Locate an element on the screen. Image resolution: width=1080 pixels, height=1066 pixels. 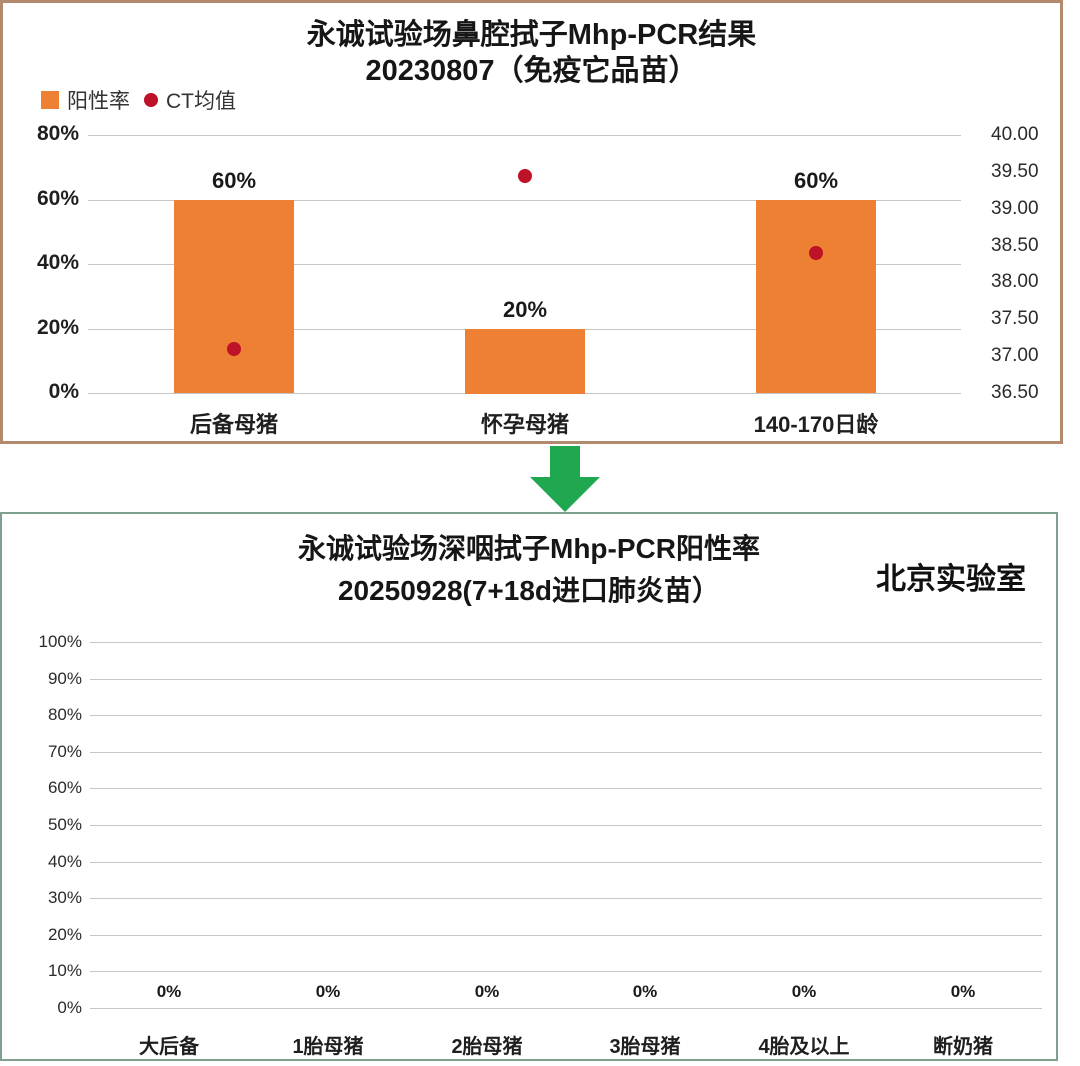
bottom-chart-title-line1: 永诚试验场深咽拭子Mhp-PCR阳性率 is located at coordinates (529, 548).